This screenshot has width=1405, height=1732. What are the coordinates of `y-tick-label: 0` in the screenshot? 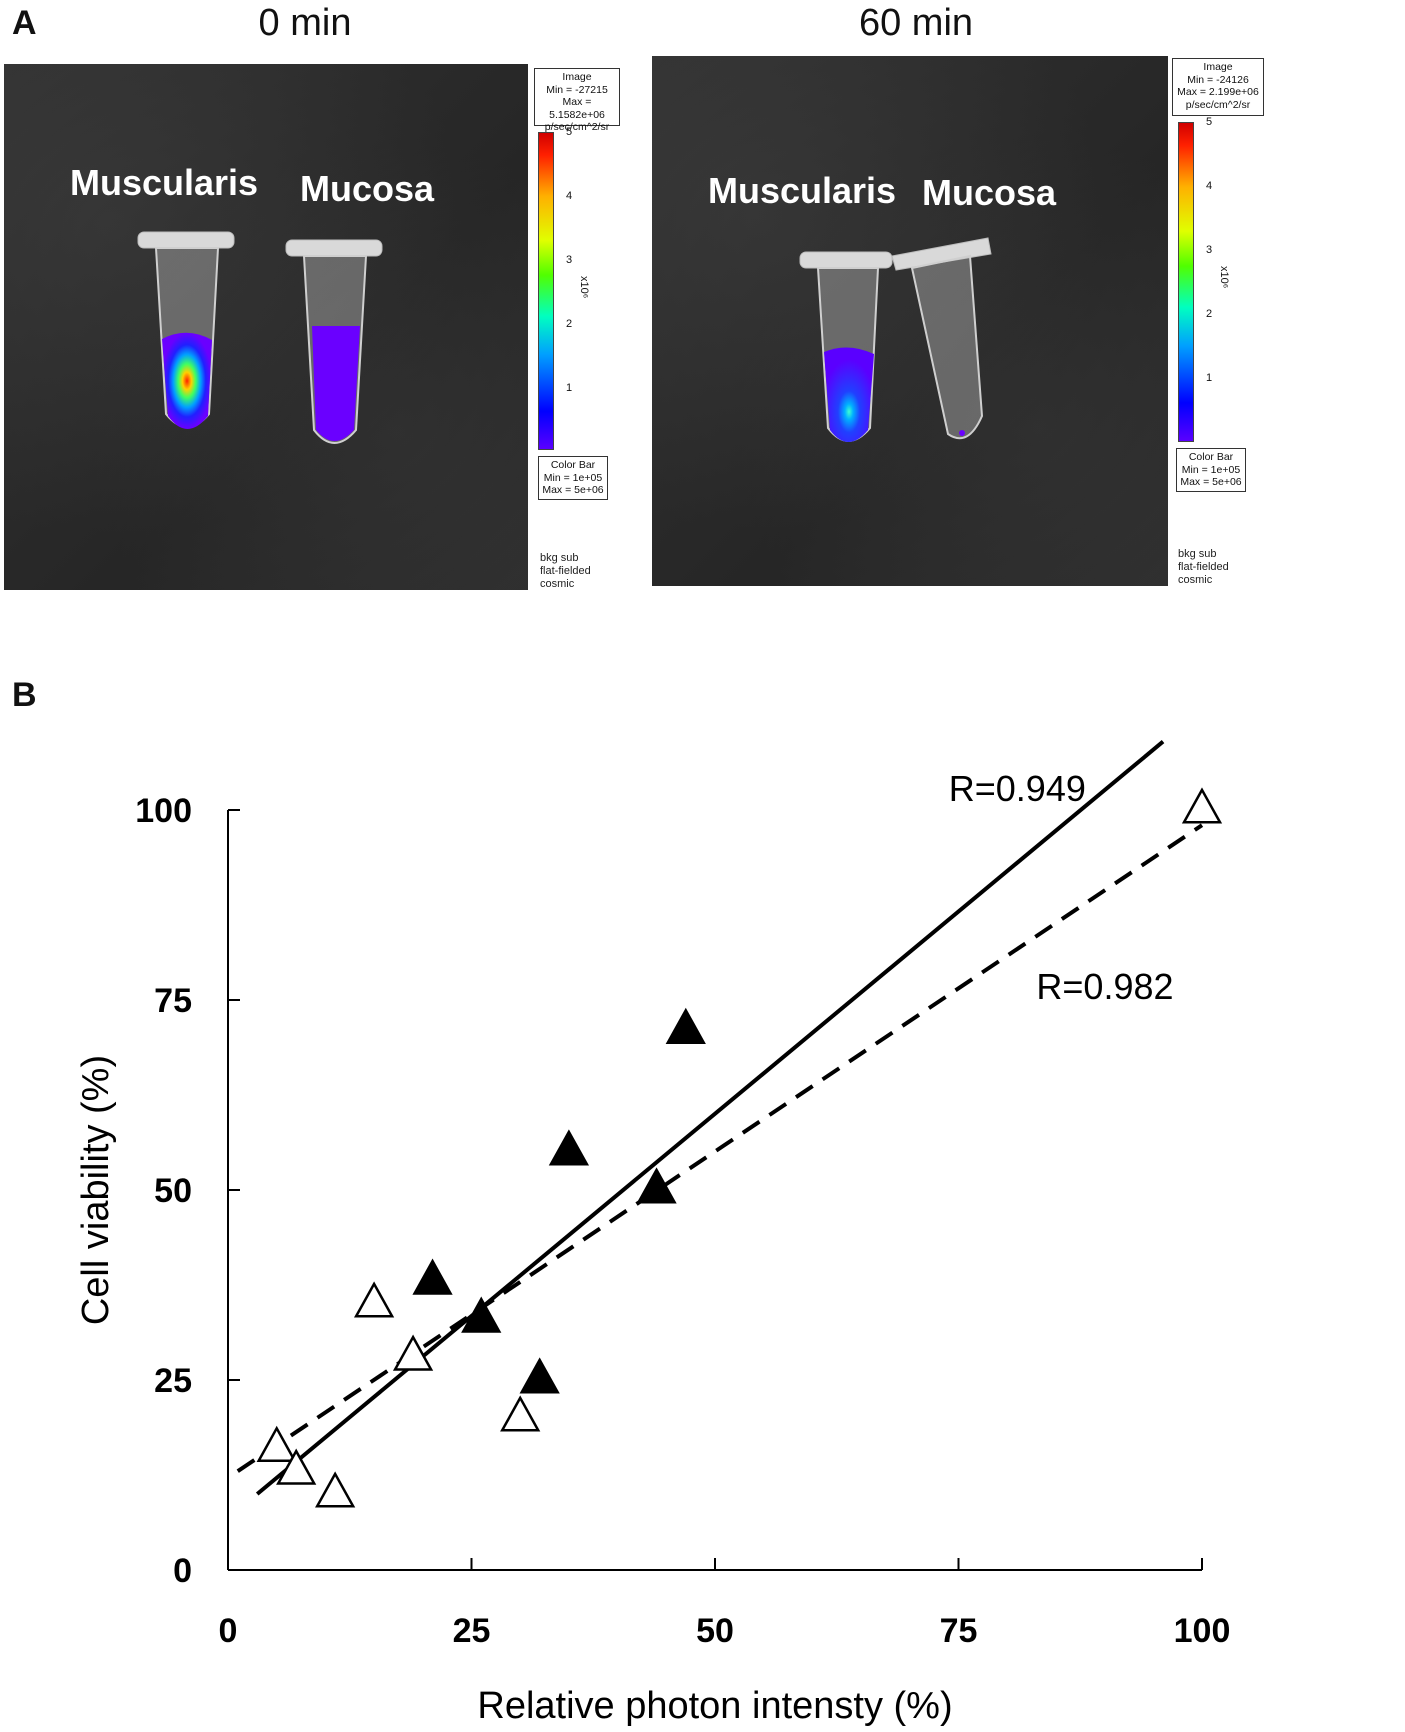 It's located at (182, 1571).